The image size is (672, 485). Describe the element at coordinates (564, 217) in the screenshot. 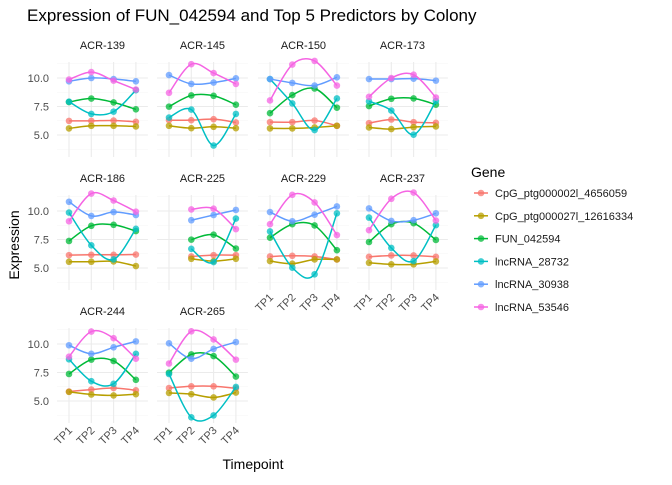

I see `legend-label: CpG_ptg000027l_12616334` at that location.